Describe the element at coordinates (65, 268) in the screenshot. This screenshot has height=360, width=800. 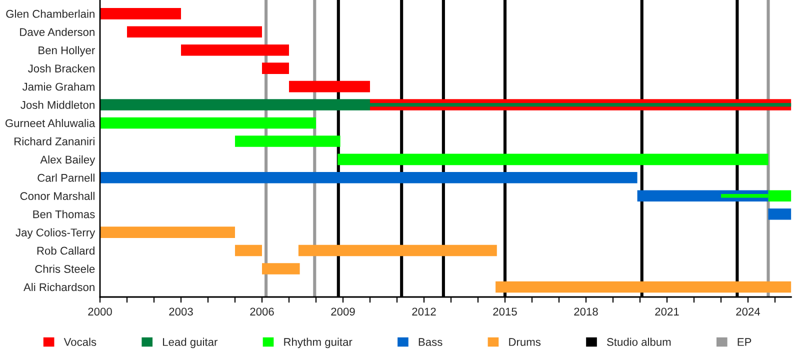
I see `y-tick-label: Chris Steele` at that location.